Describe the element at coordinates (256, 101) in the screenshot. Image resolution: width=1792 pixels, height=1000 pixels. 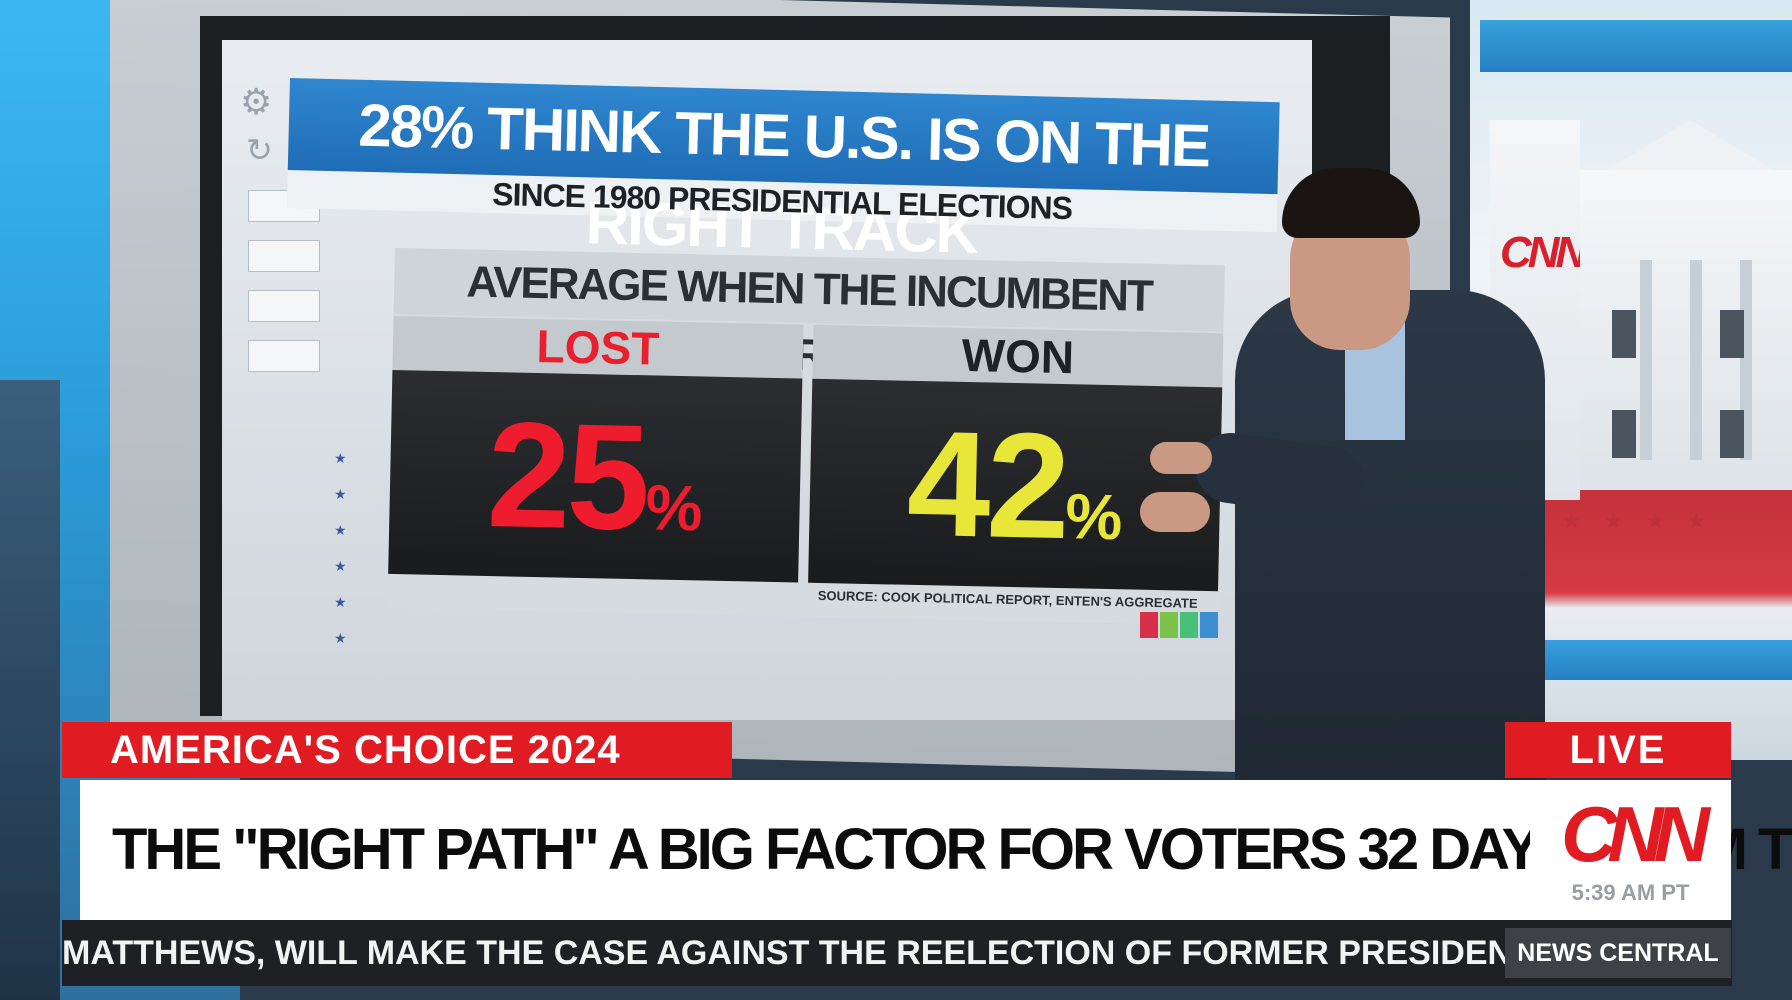
I see `gear-icon: ⚙` at that location.